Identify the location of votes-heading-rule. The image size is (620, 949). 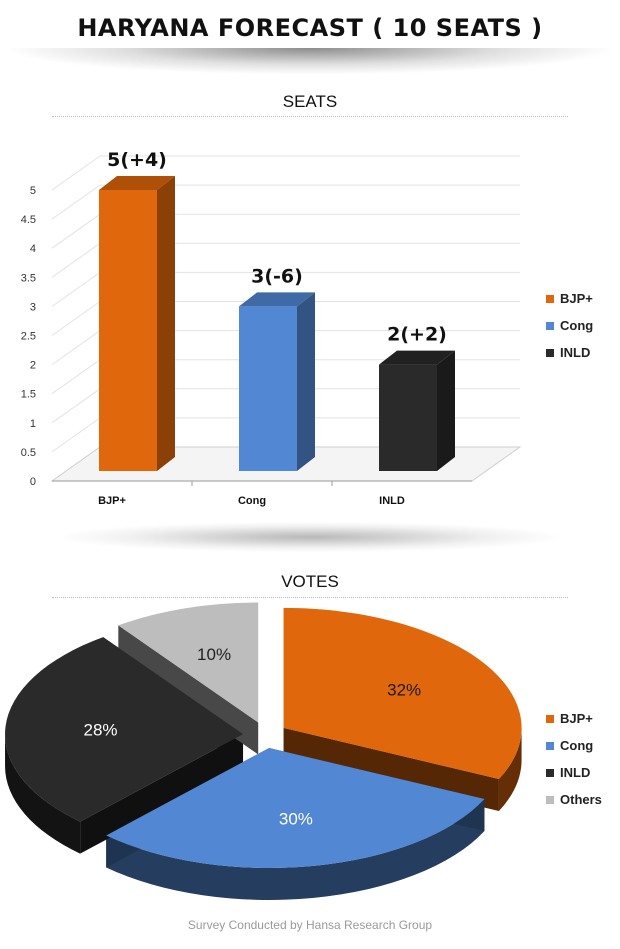
(310, 597).